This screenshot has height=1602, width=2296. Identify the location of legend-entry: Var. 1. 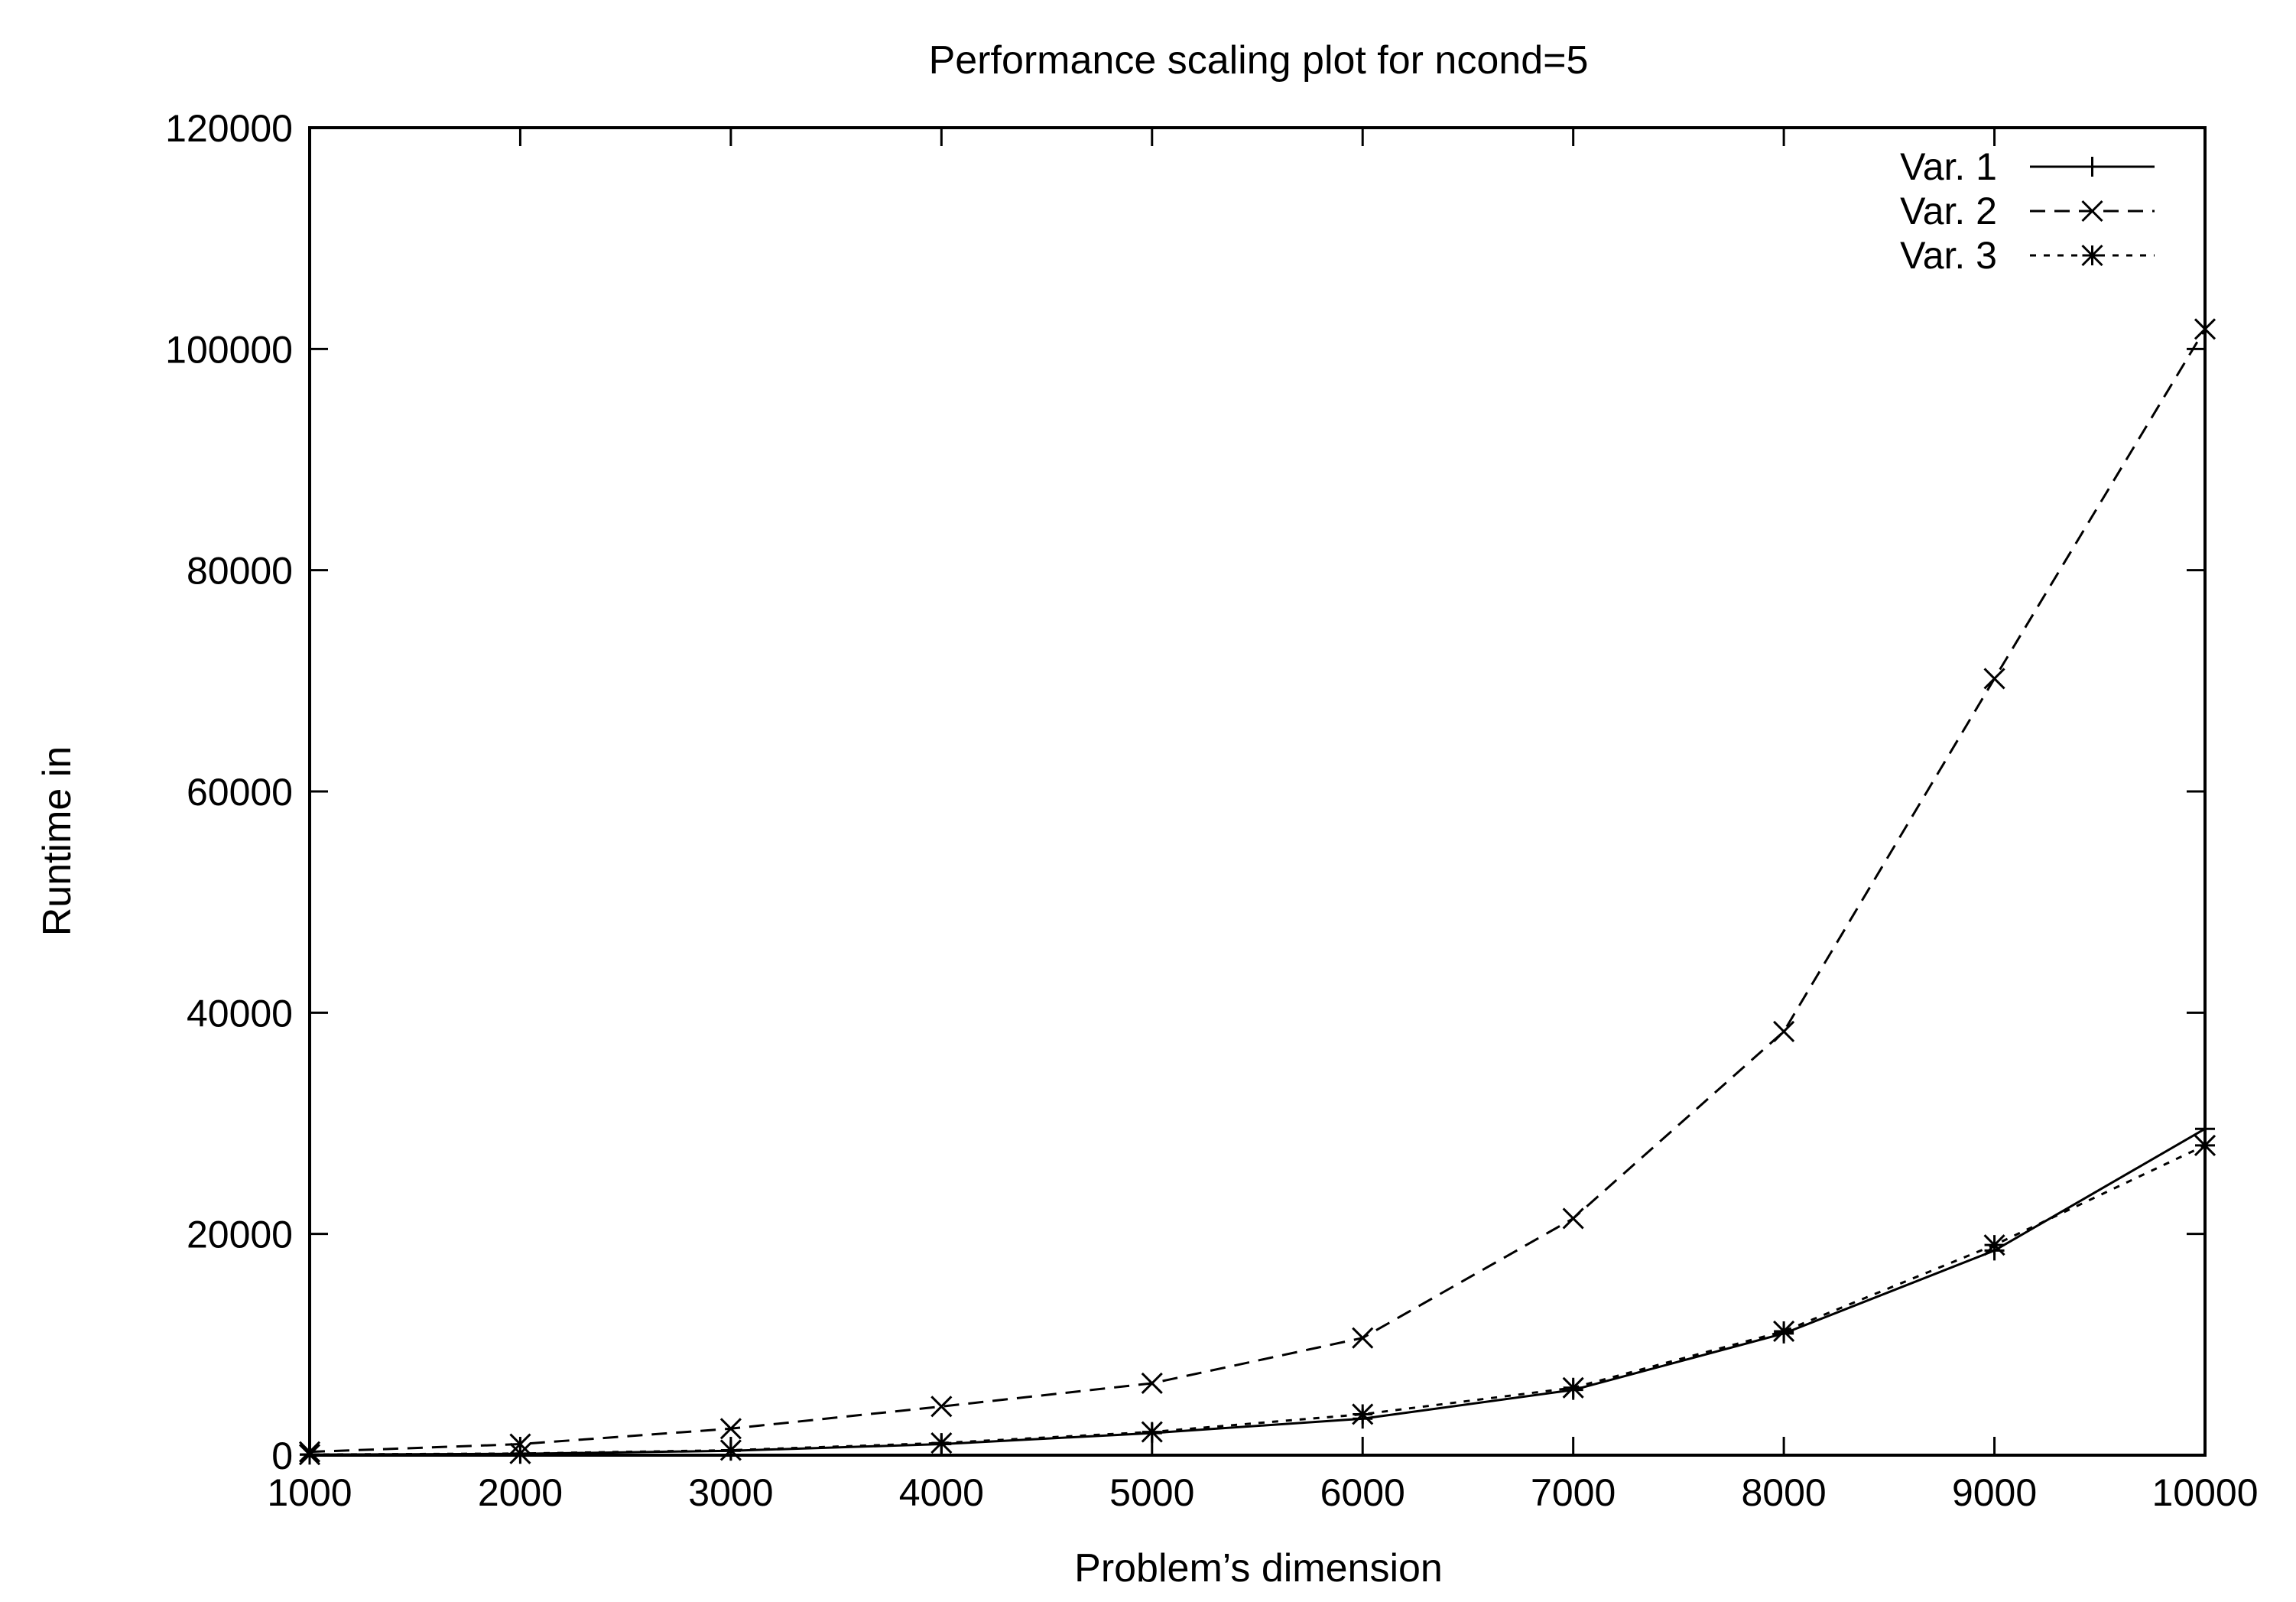
(2027, 166).